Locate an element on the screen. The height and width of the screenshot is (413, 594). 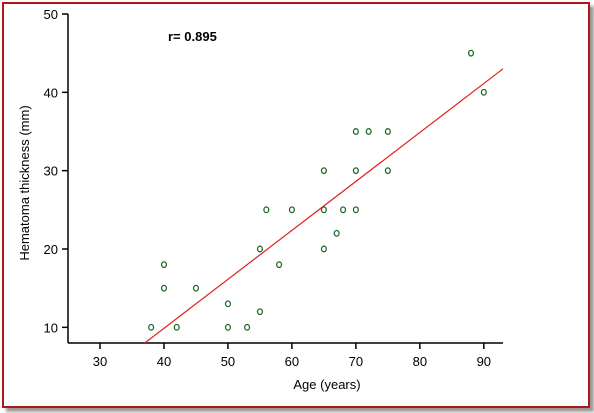
y-tick-label: 40 is located at coordinates (51, 92).